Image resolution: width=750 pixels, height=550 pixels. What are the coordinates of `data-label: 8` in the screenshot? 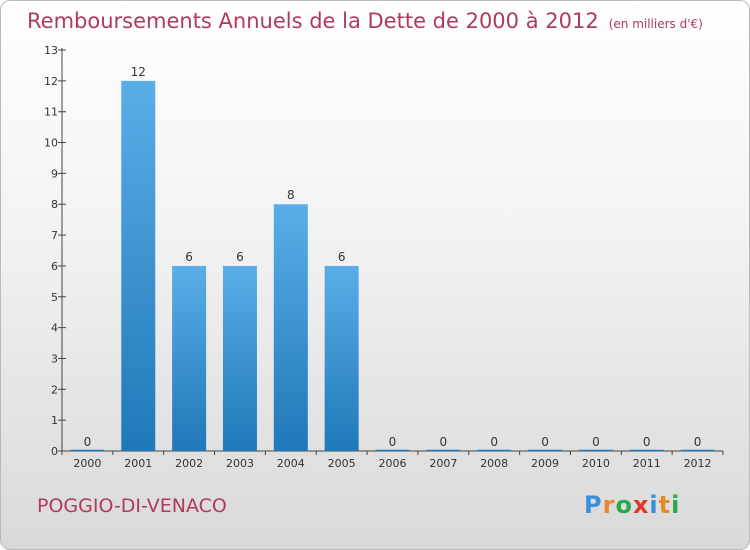 It's located at (291, 195).